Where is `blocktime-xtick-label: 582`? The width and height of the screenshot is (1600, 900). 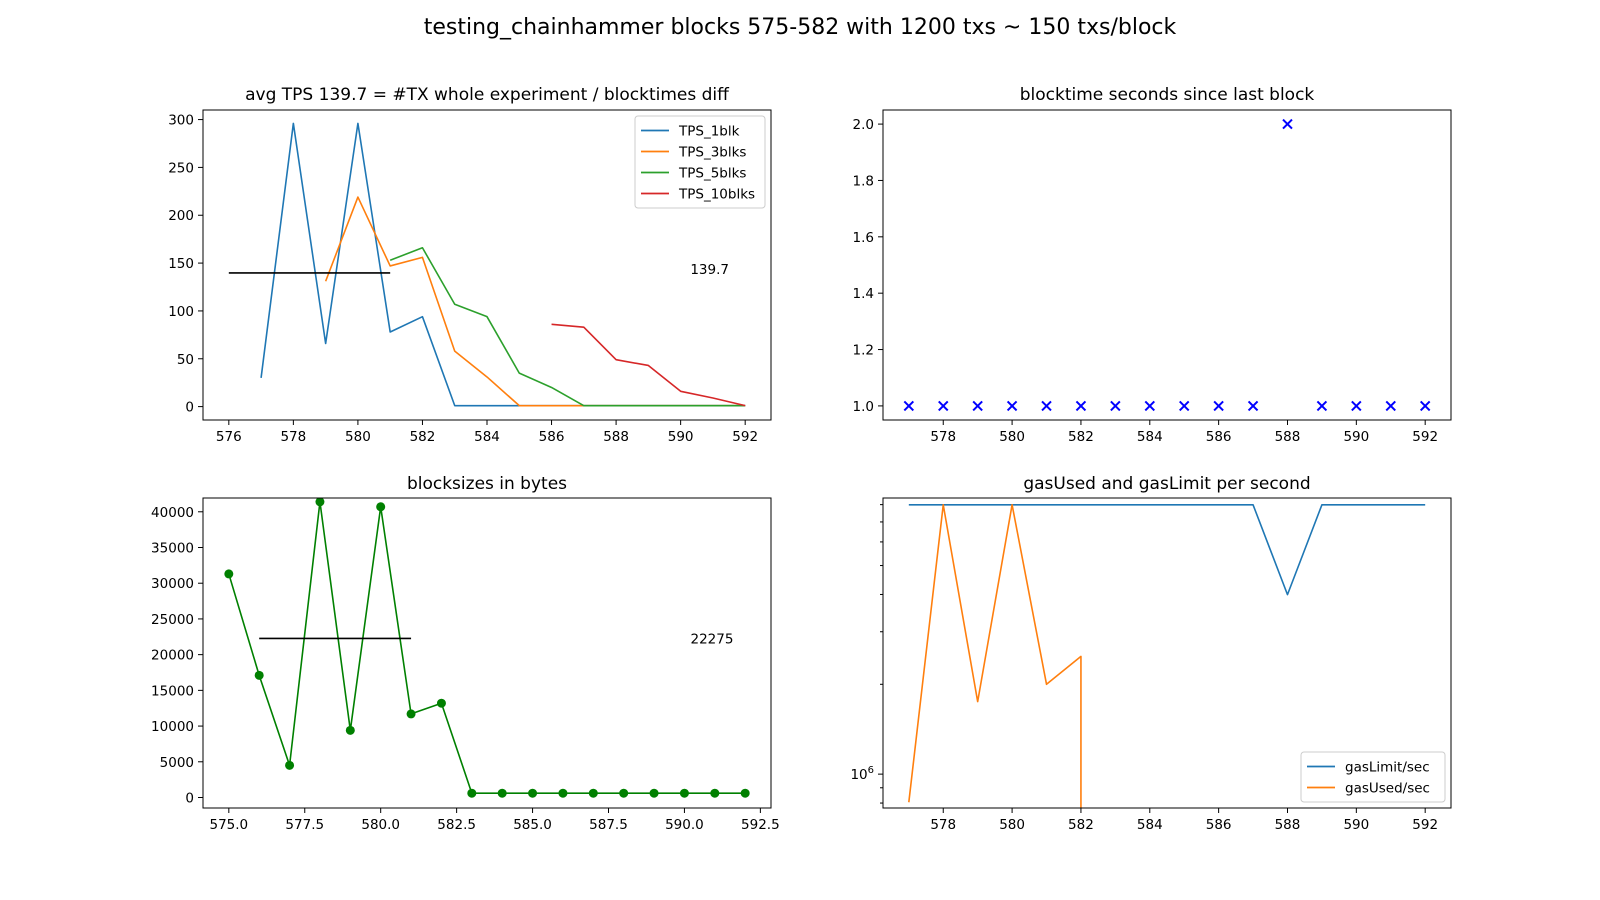
blocktime-xtick-label: 582 is located at coordinates (1081, 437).